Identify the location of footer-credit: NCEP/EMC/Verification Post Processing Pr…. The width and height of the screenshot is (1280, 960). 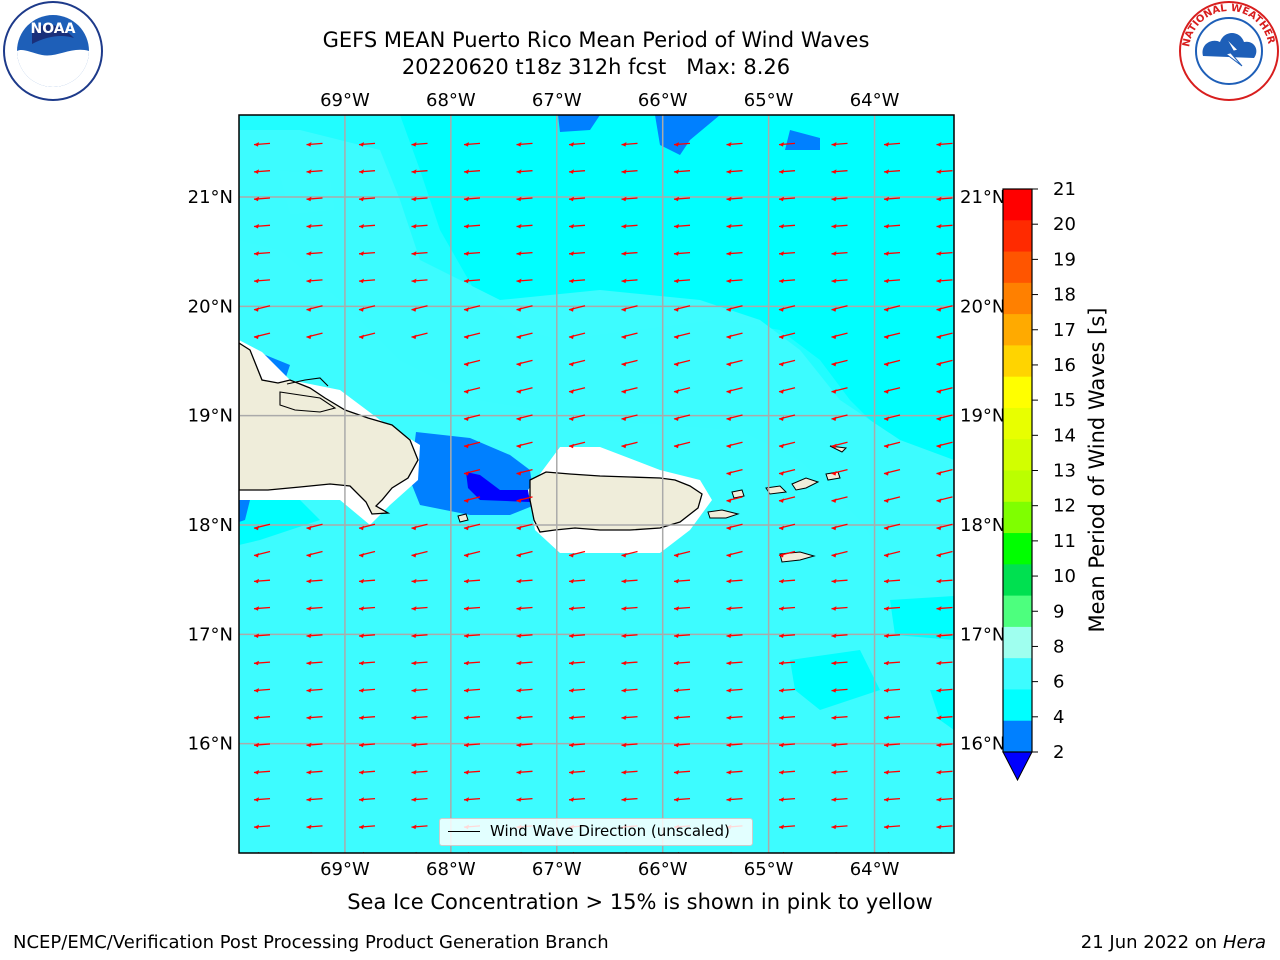
(311, 942).